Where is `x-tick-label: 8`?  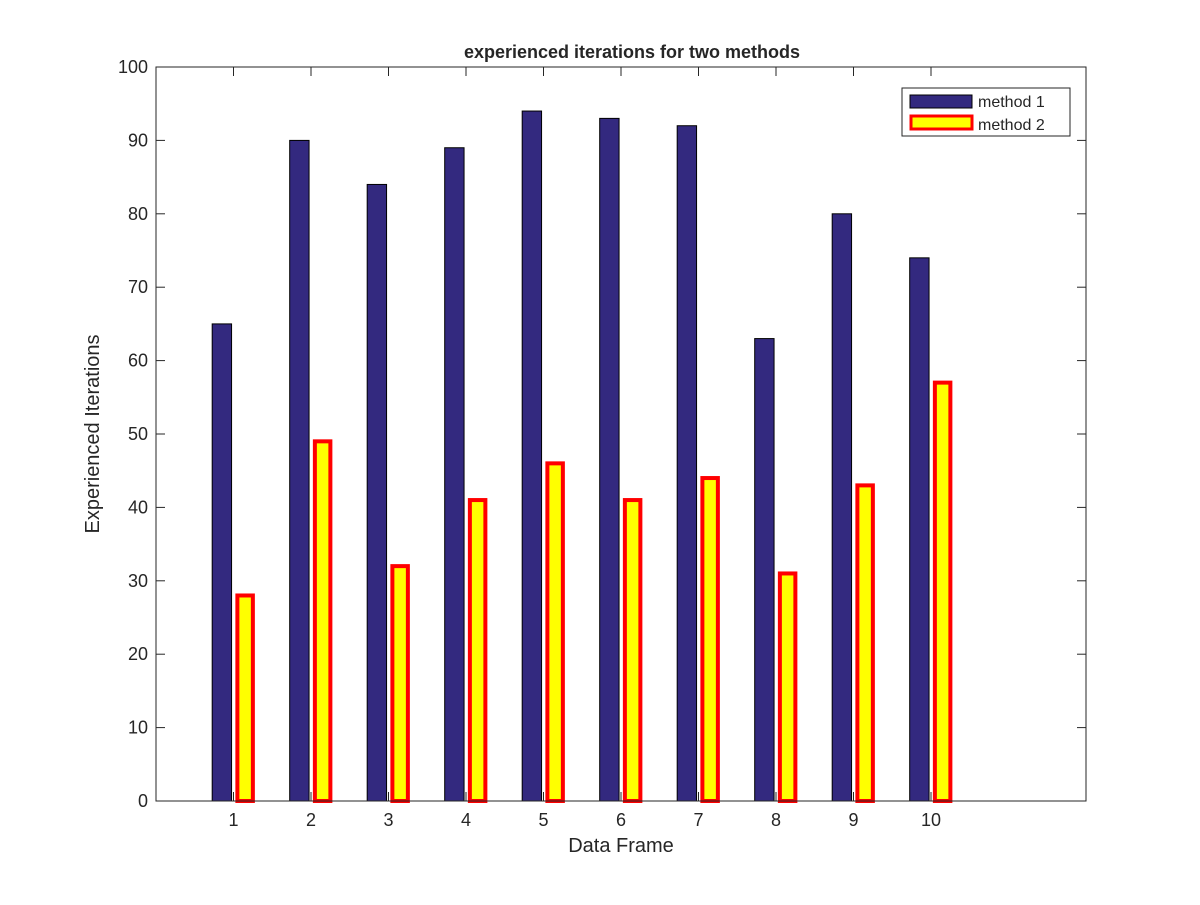
x-tick-label: 8 is located at coordinates (776, 820).